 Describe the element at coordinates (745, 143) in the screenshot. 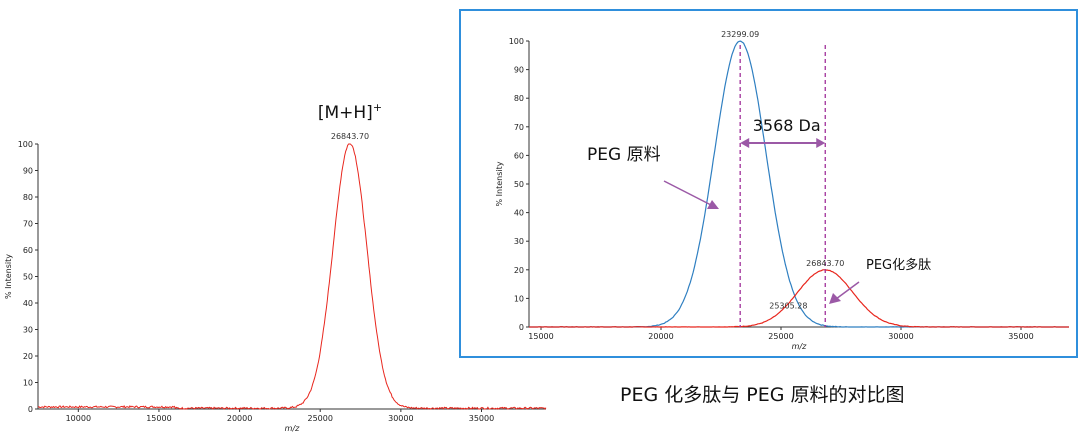

I see `arrowhead-left-icon` at that location.